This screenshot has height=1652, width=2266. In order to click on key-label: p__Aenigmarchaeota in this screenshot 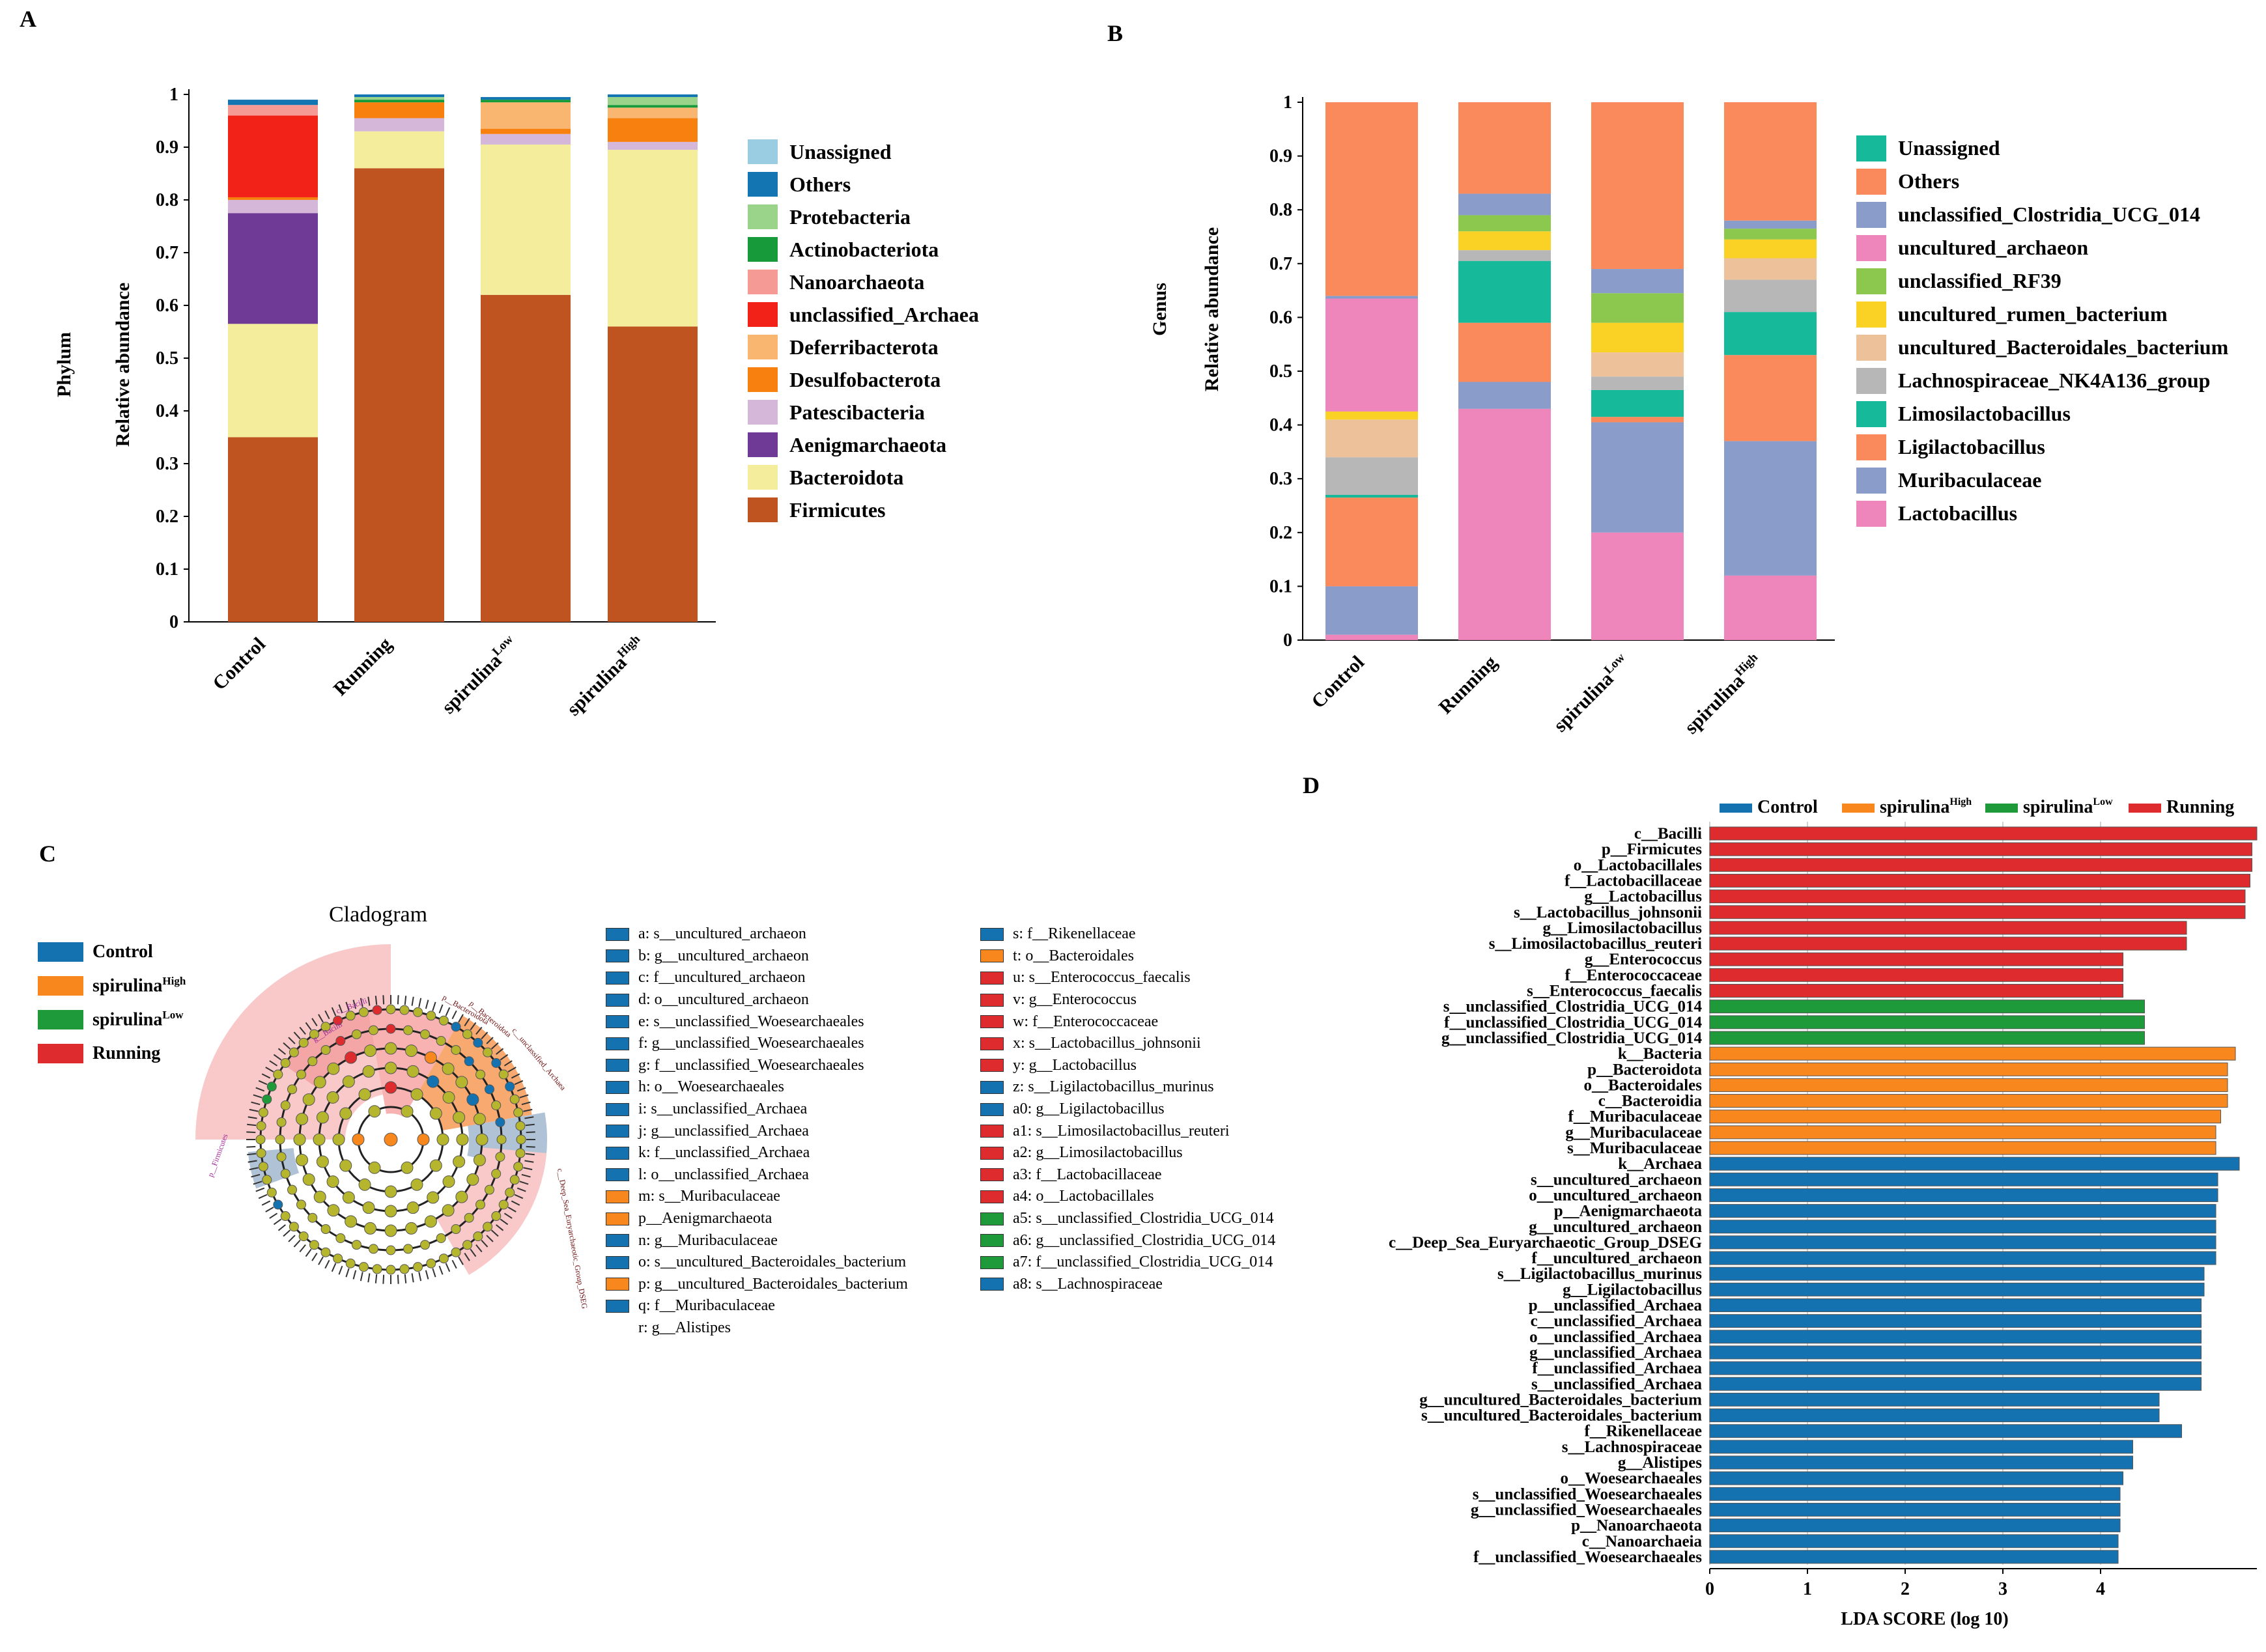, I will do `click(705, 1219)`.